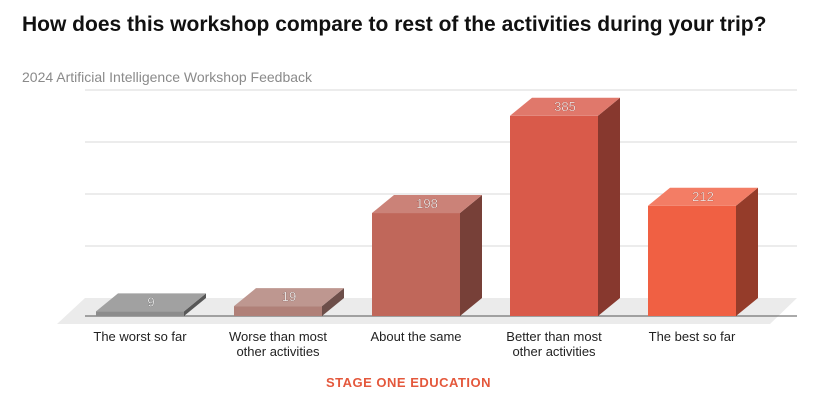 This screenshot has height=408, width=817. Describe the element at coordinates (408, 382) in the screenshot. I see `footer-brand: STAGE ONE EDUCATION` at that location.